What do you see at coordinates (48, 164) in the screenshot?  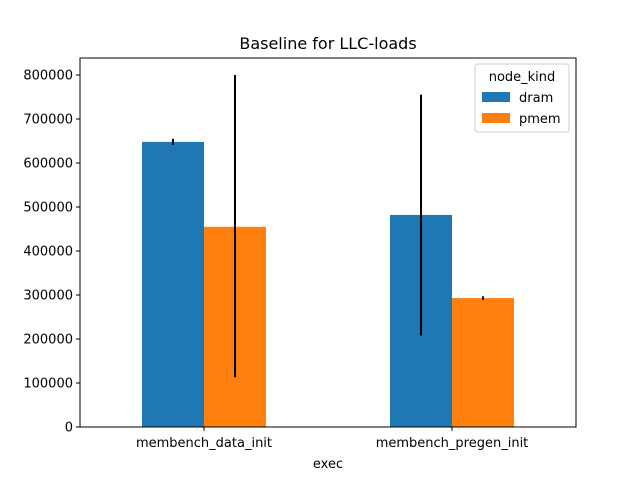 I see `y-tick-label-600000: 600000` at bounding box center [48, 164].